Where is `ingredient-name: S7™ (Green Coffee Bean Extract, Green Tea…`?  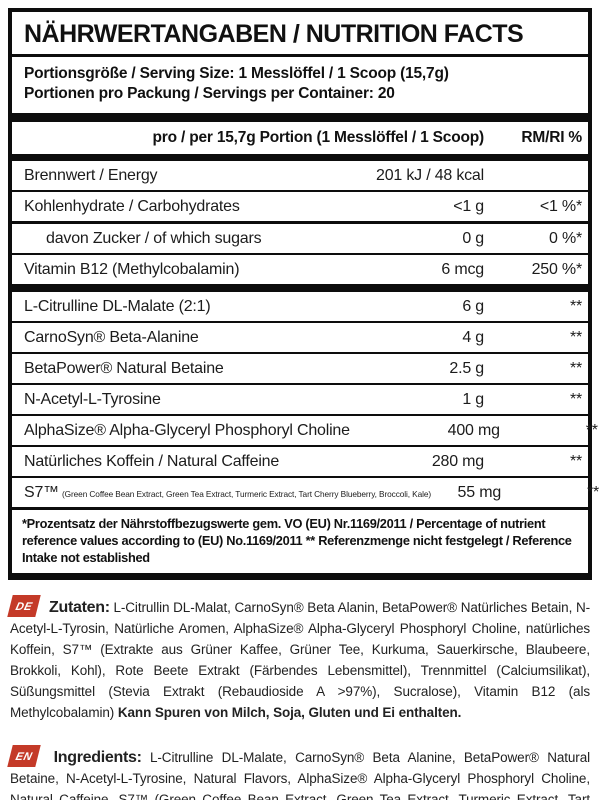
ingredient-name: S7™ (Green Coffee Bean Extract, Green Tea… is located at coordinates (221, 493).